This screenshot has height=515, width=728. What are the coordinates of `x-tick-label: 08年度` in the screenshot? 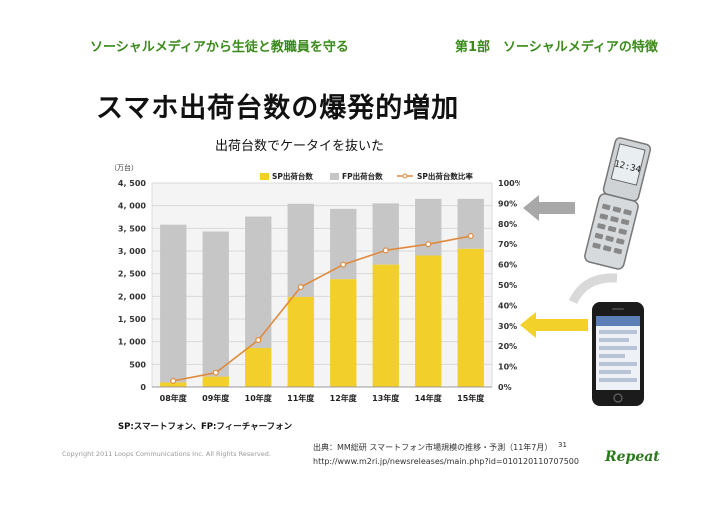 It's located at (174, 398).